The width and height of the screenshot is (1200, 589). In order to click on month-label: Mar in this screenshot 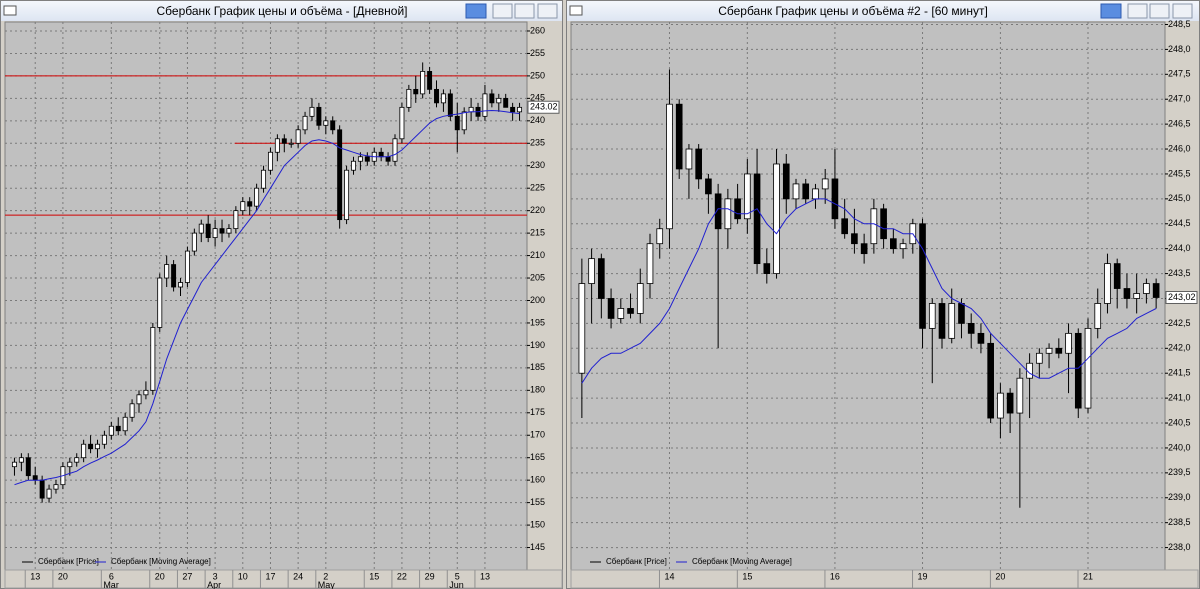, I will do `click(111, 584)`.